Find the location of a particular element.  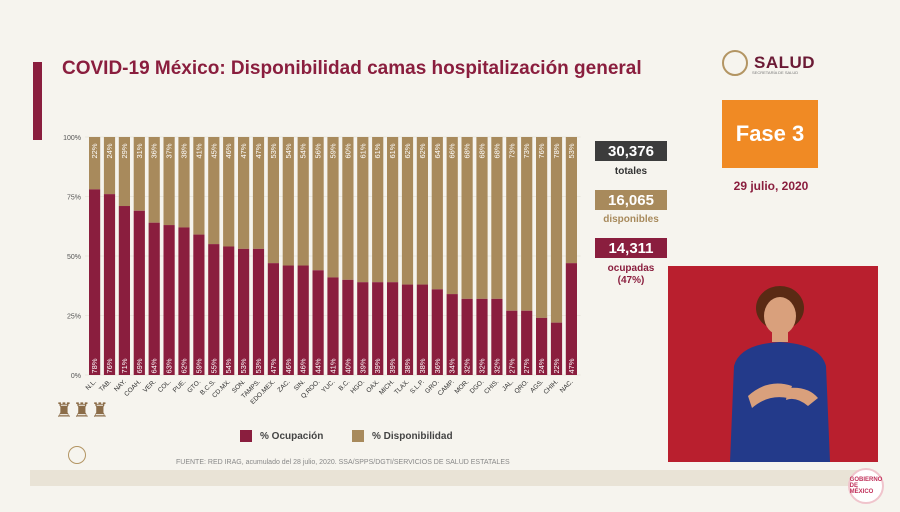

data-label-availability: 56% is located at coordinates (318, 150).